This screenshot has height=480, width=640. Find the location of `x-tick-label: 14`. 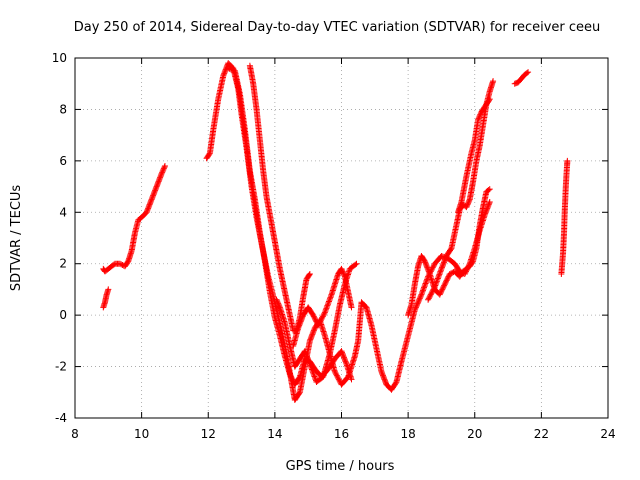

x-tick-label: 14 is located at coordinates (274, 434).